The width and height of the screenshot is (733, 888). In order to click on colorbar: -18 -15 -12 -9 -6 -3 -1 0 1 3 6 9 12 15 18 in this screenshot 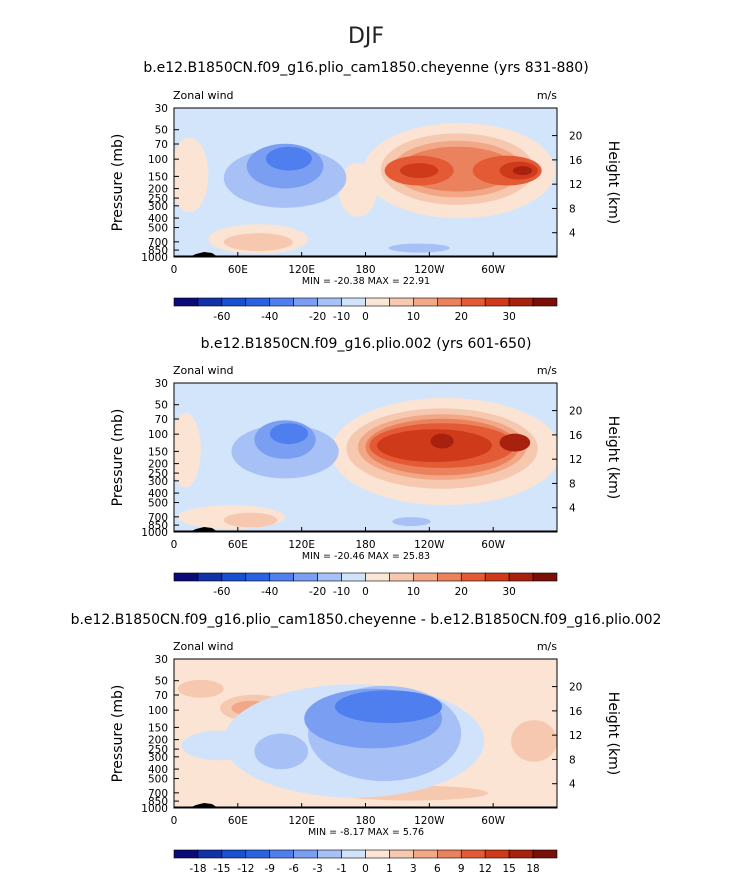, I will do `click(365, 862)`.